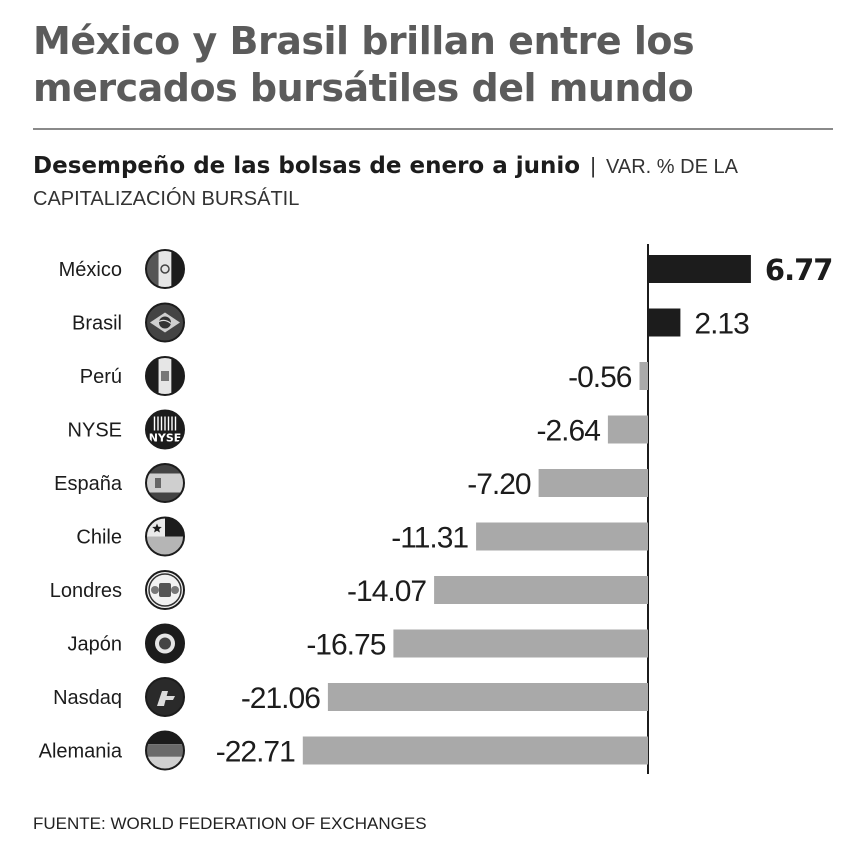 Image resolution: width=864 pixels, height=864 pixels. Describe the element at coordinates (97, 324) in the screenshot. I see `category-label: Brasil` at that location.